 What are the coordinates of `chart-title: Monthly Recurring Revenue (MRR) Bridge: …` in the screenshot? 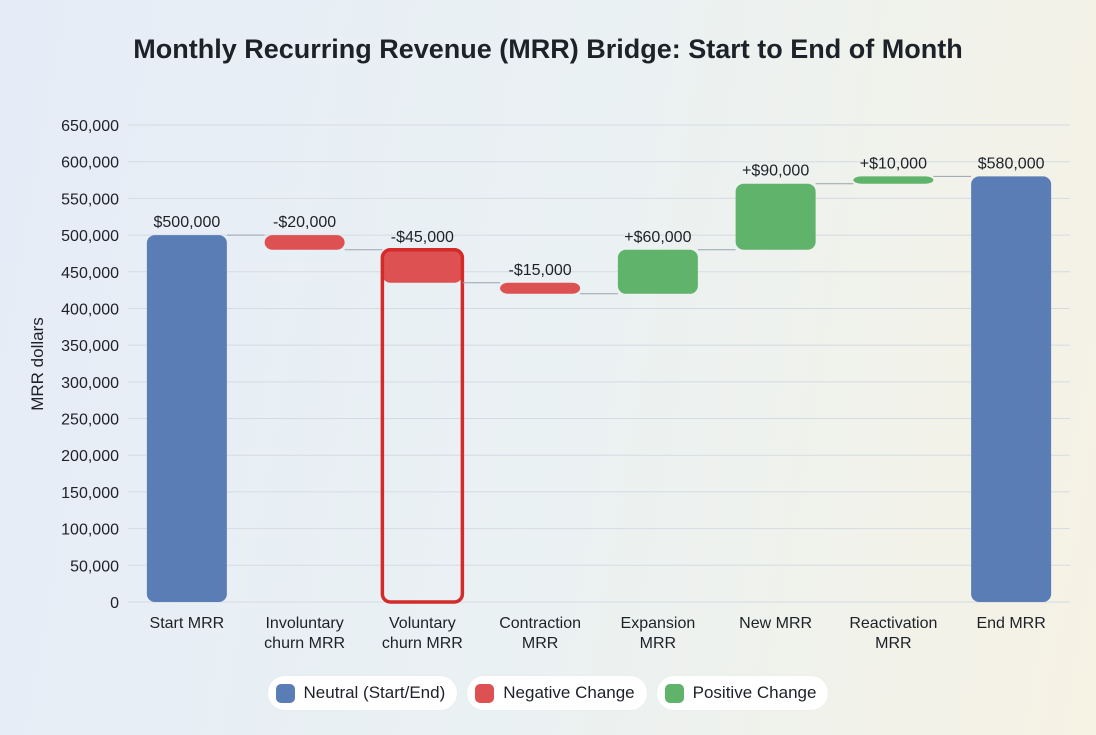 It's located at (548, 49).